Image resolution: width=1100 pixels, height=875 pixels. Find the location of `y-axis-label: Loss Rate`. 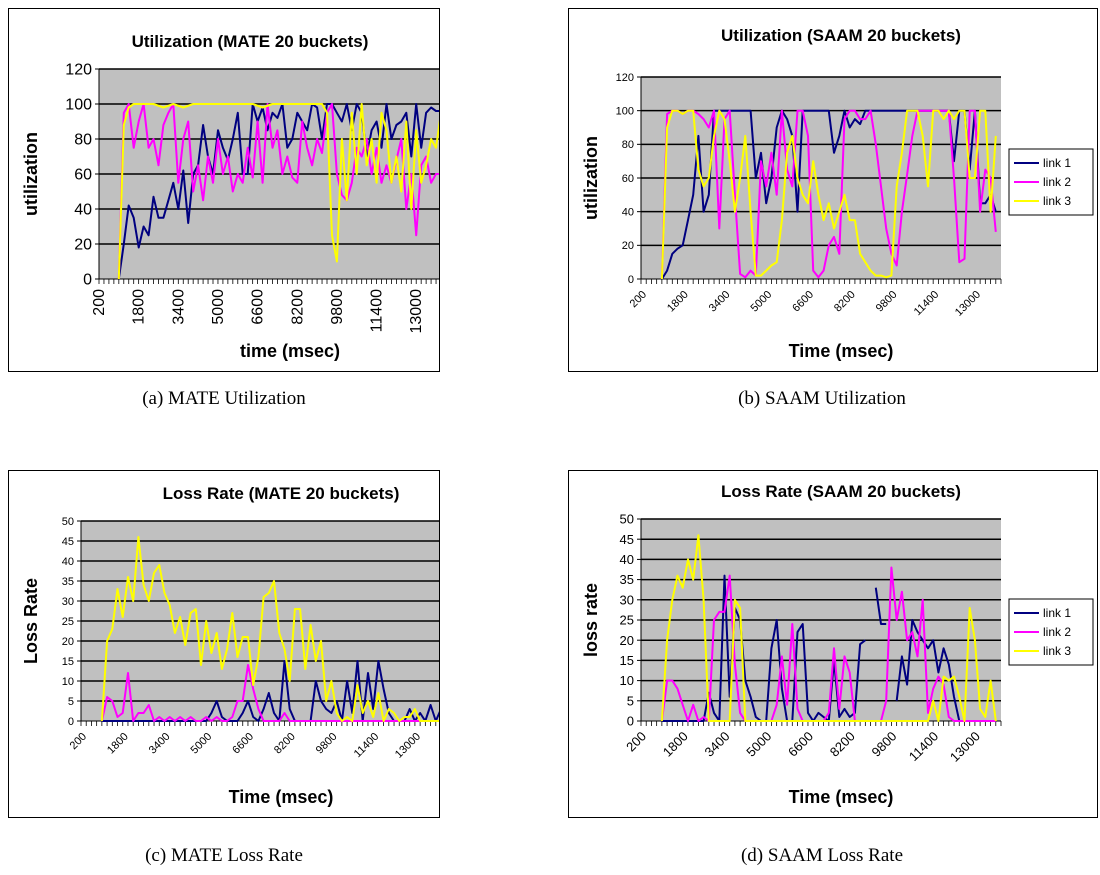

y-axis-label: Loss Rate is located at coordinates (31, 621).